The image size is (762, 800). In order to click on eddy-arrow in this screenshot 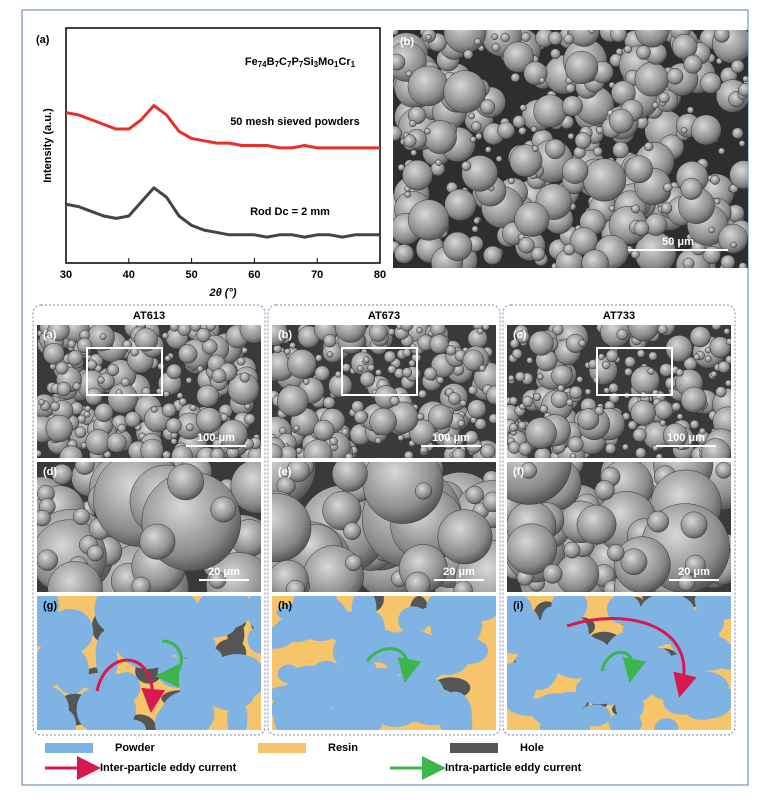, I will do `click(169, 663)`.